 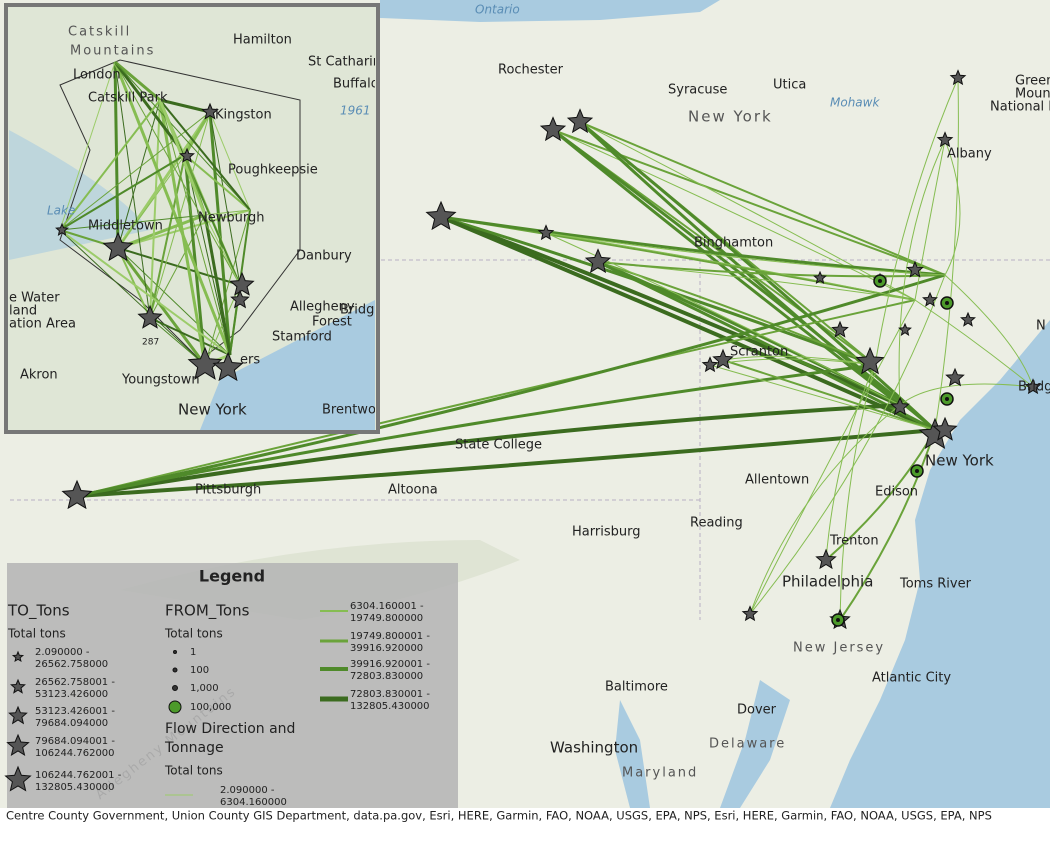 What do you see at coordinates (357, 310) in the screenshot?
I see `inset-label: Bridg` at bounding box center [357, 310].